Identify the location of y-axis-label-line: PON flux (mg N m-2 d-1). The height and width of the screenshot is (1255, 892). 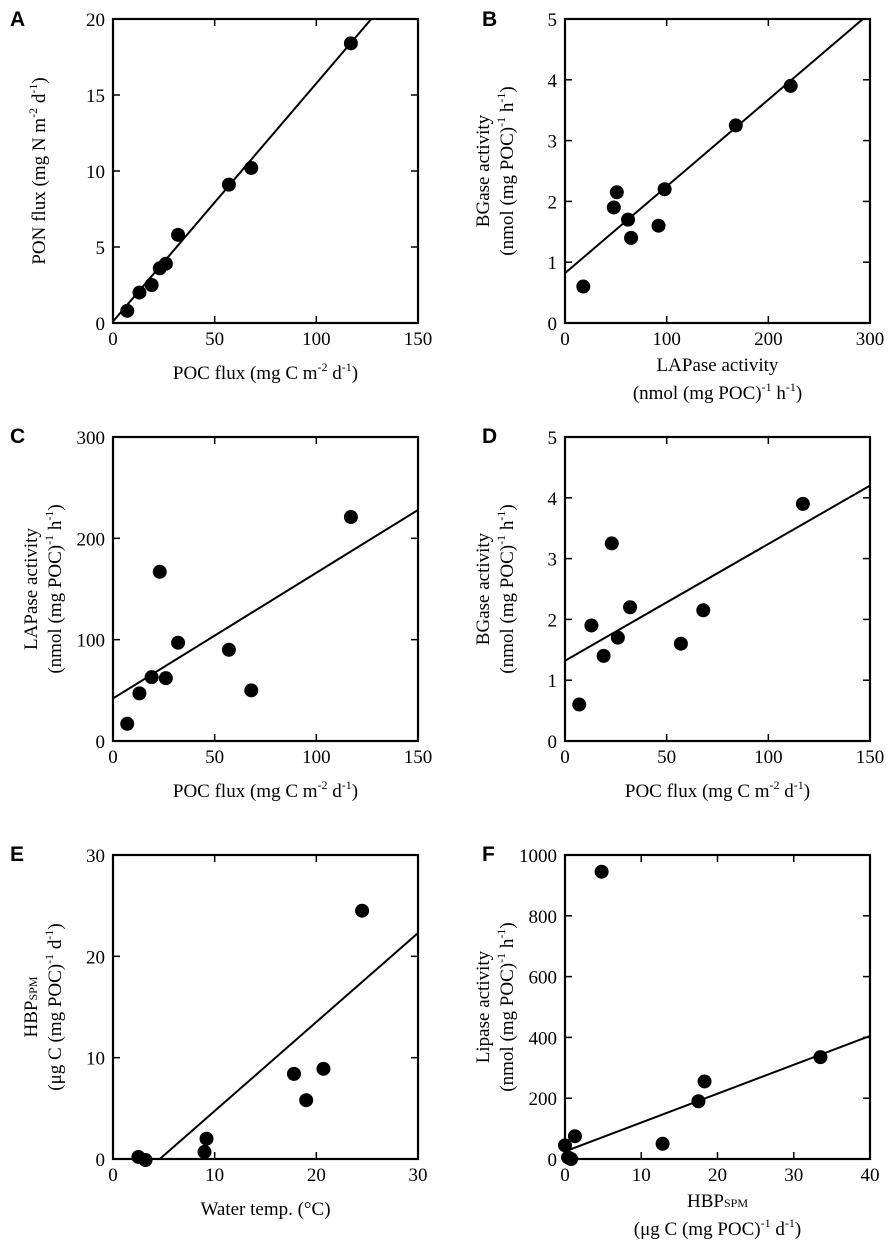
(38, 170).